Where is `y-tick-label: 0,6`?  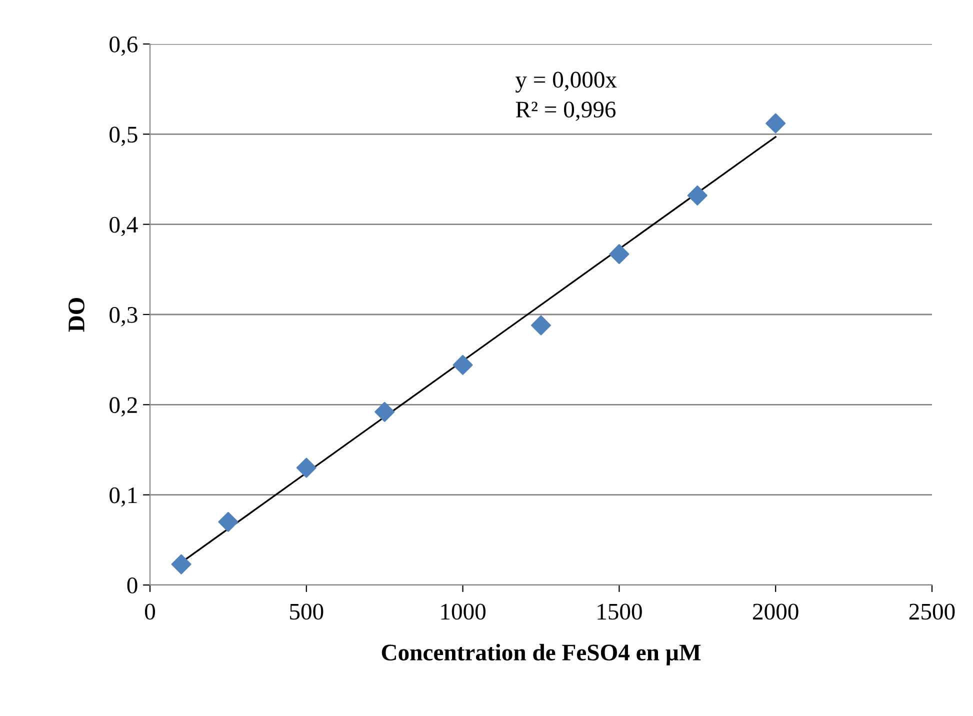
y-tick-label: 0,6 is located at coordinates (124, 46).